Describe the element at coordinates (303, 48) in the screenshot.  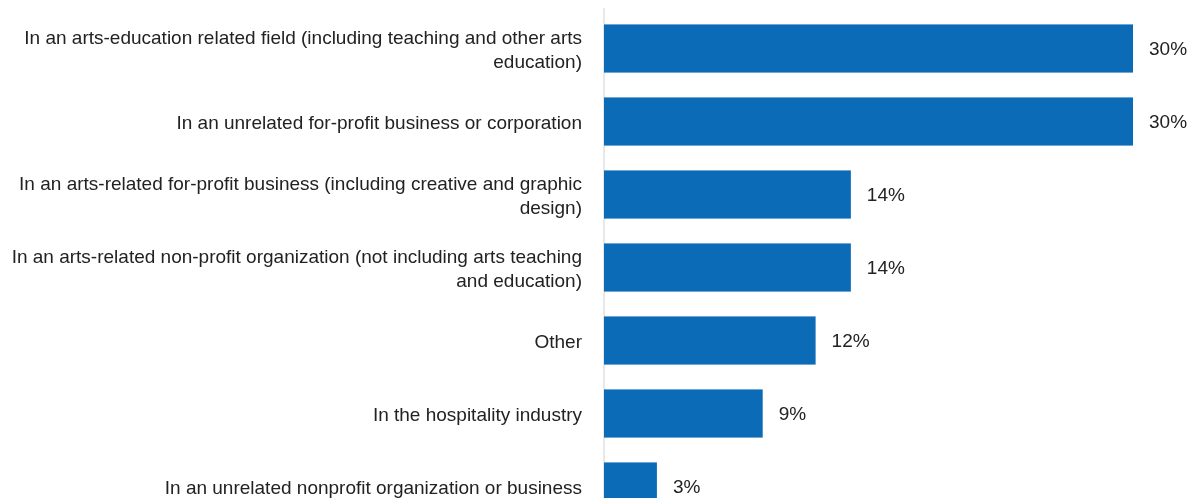
I see `y-tick-label: In an arts-education related field (including teaching and other arts education)` at that location.